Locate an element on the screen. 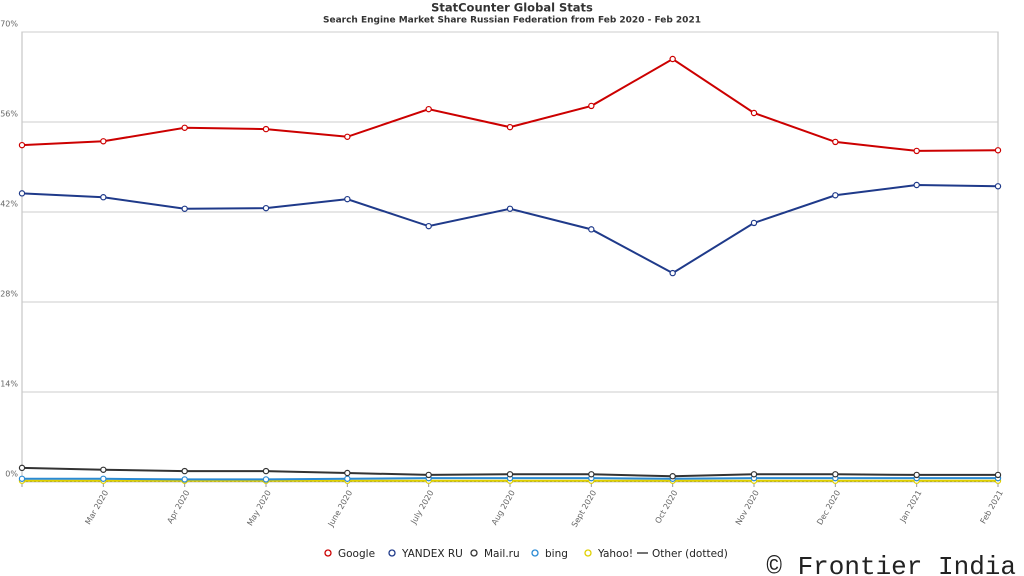 Image resolution: width=1024 pixels, height=576 pixels. legend-label: Mail.ru is located at coordinates (502, 554).